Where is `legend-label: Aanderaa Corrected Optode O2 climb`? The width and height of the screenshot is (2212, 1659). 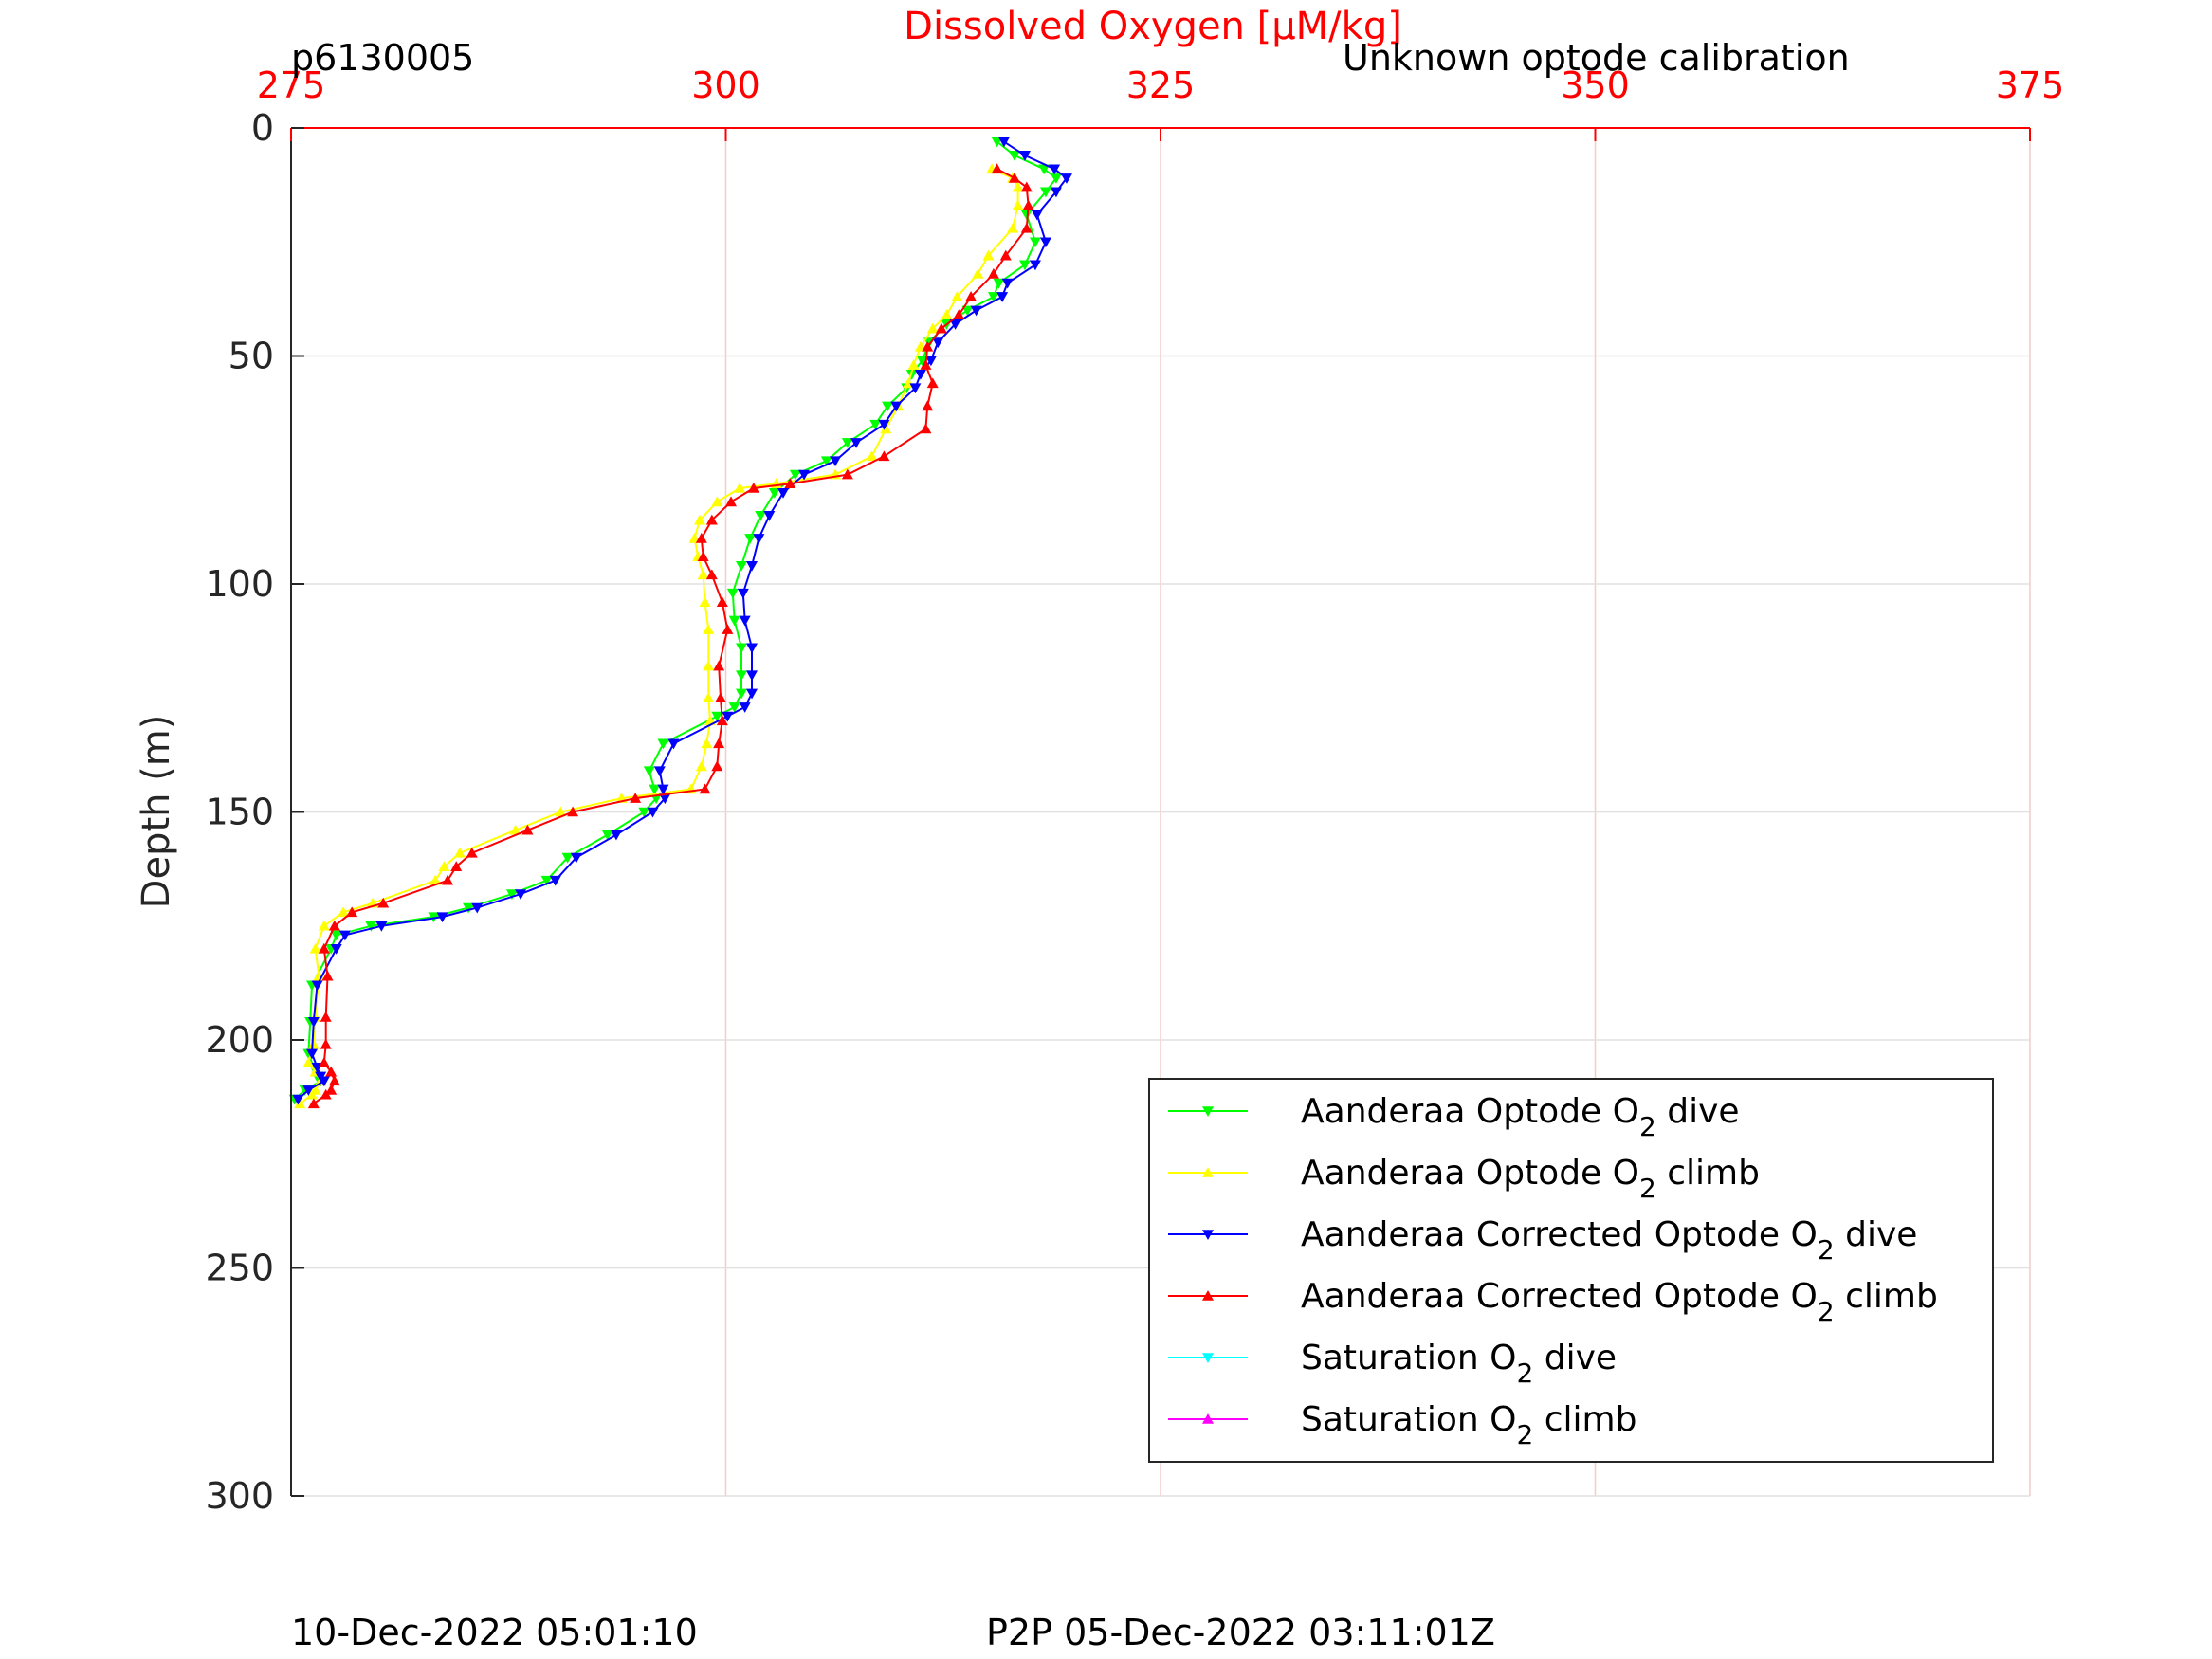
legend-label: Aanderaa Corrected Optode O2 climb is located at coordinates (1619, 1302).